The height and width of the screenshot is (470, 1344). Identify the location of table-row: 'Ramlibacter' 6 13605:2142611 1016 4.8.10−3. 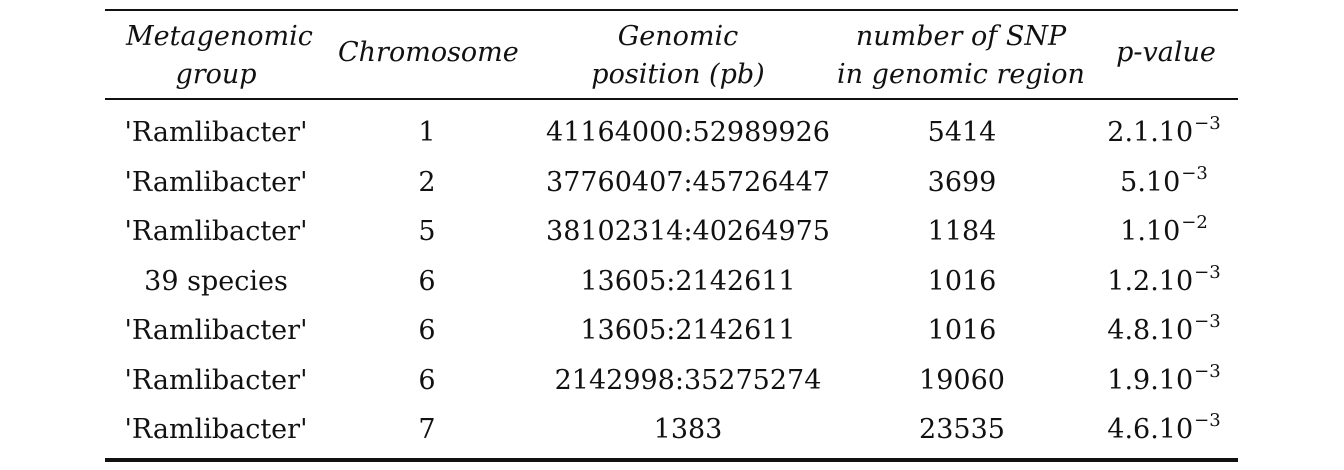
(672, 331).